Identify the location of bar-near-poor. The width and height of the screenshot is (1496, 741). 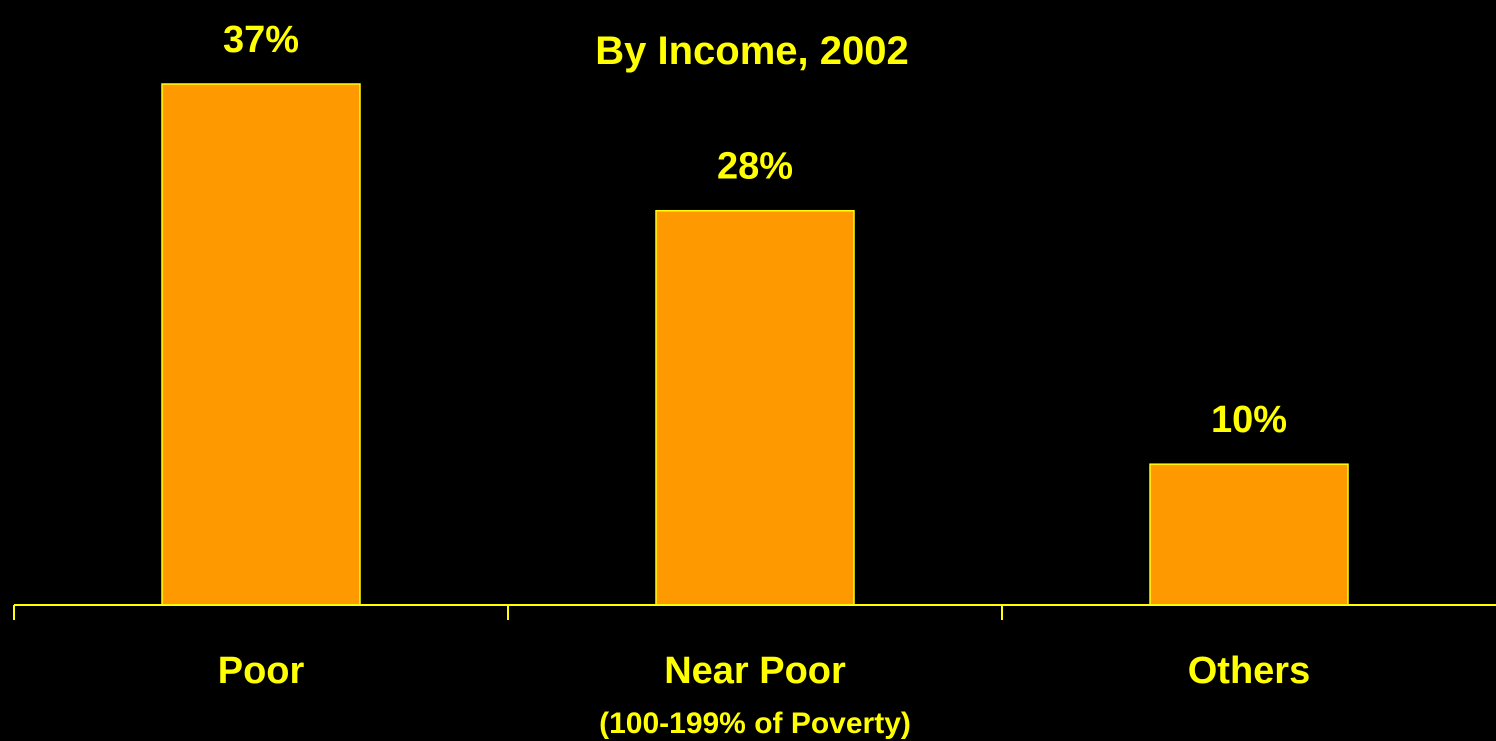
(755, 407).